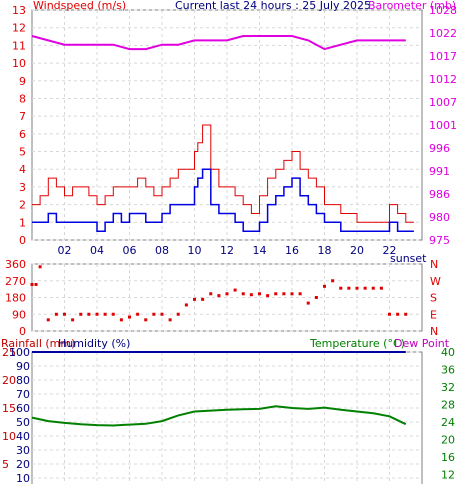 The width and height of the screenshot is (463, 484). Describe the element at coordinates (5, 464) in the screenshot. I see `rainfall-tick-label: 5` at that location.